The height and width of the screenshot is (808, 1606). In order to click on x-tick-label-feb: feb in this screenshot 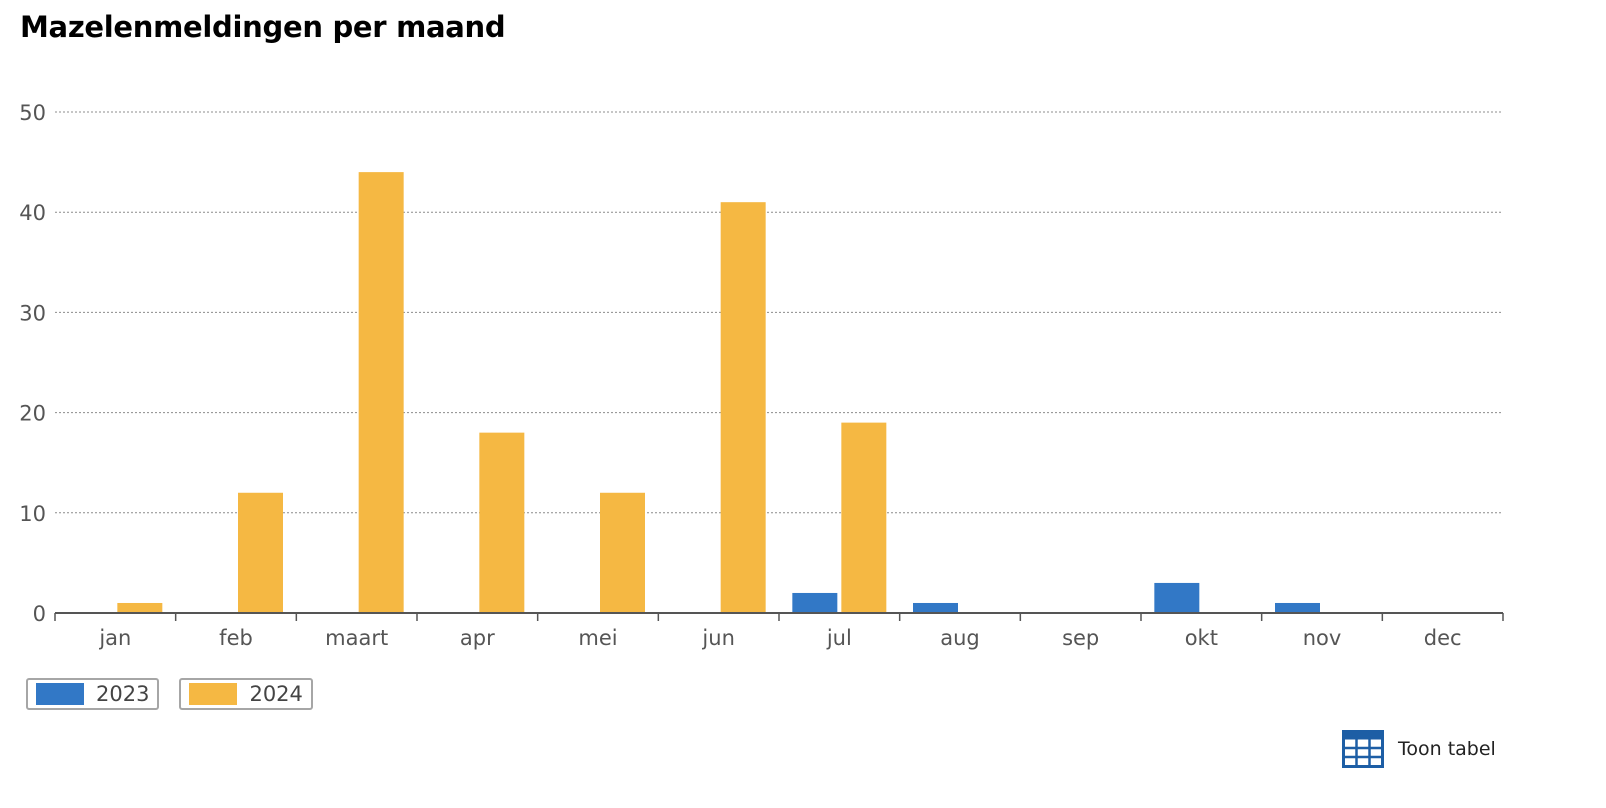, I will do `click(236, 638)`.